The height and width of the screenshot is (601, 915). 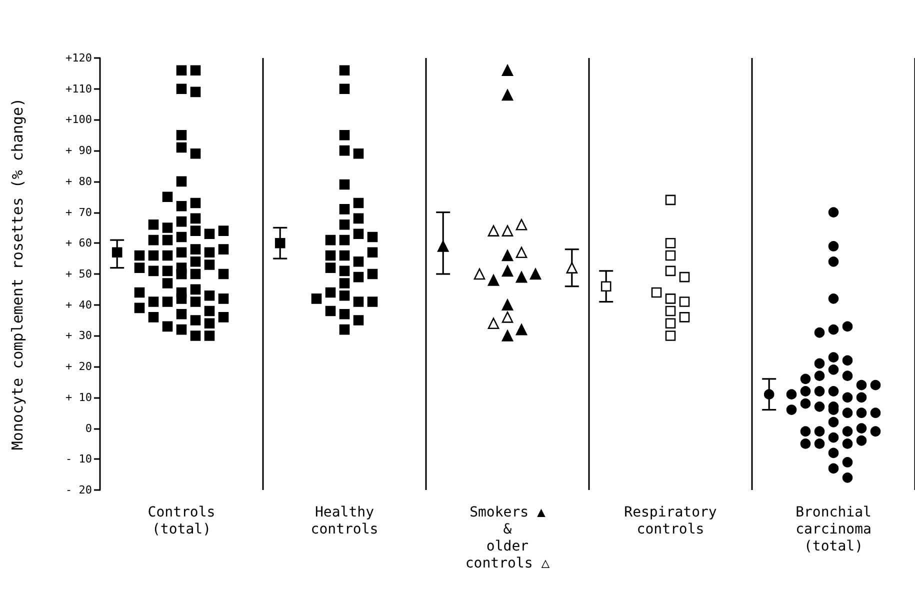 I want to click on x-tick-label: Bronchial carcinoma (total), so click(x=834, y=529).